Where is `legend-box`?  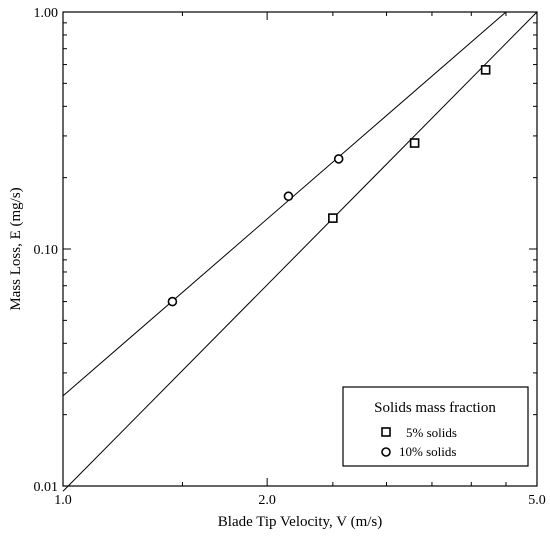
legend-box is located at coordinates (435, 426).